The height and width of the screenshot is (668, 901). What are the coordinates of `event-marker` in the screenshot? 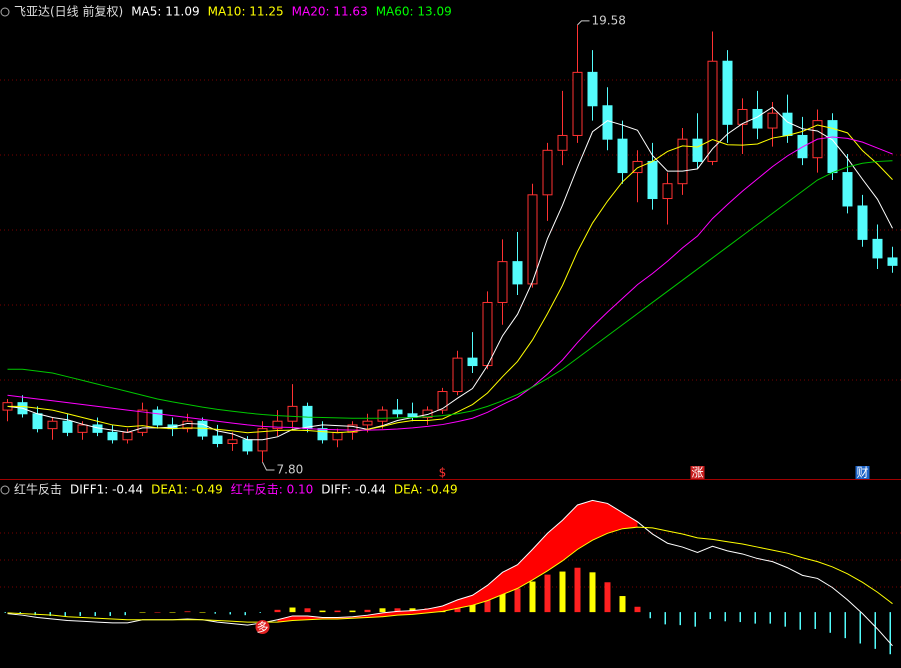 It's located at (697, 472).